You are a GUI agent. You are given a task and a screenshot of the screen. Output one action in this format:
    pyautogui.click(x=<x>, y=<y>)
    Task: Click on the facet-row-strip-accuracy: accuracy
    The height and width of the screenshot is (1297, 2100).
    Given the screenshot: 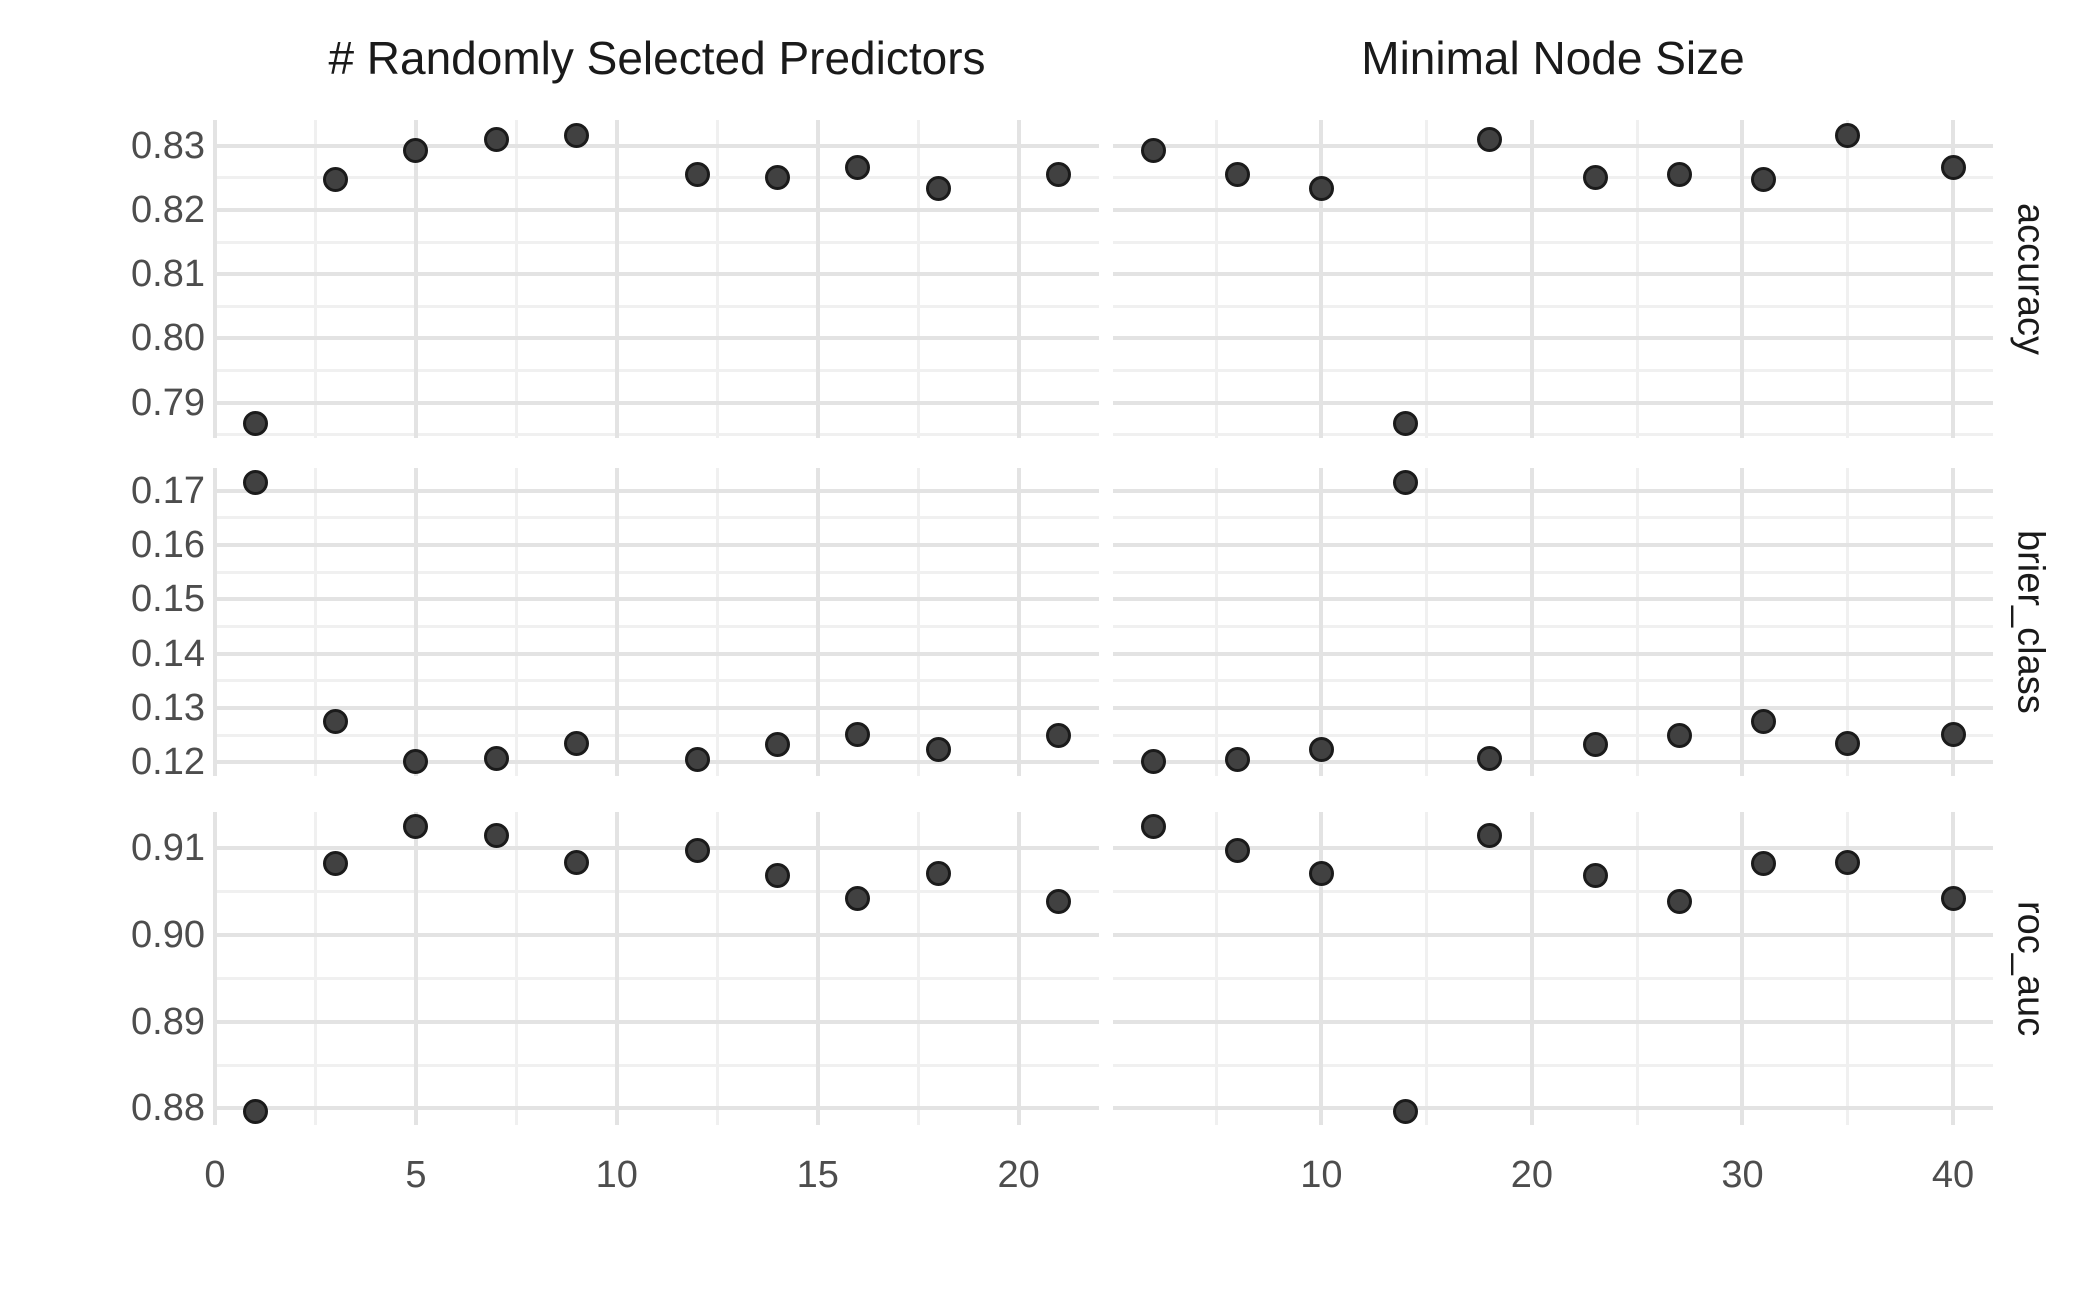 What is the action you would take?
    pyautogui.click(x=2030, y=279)
    